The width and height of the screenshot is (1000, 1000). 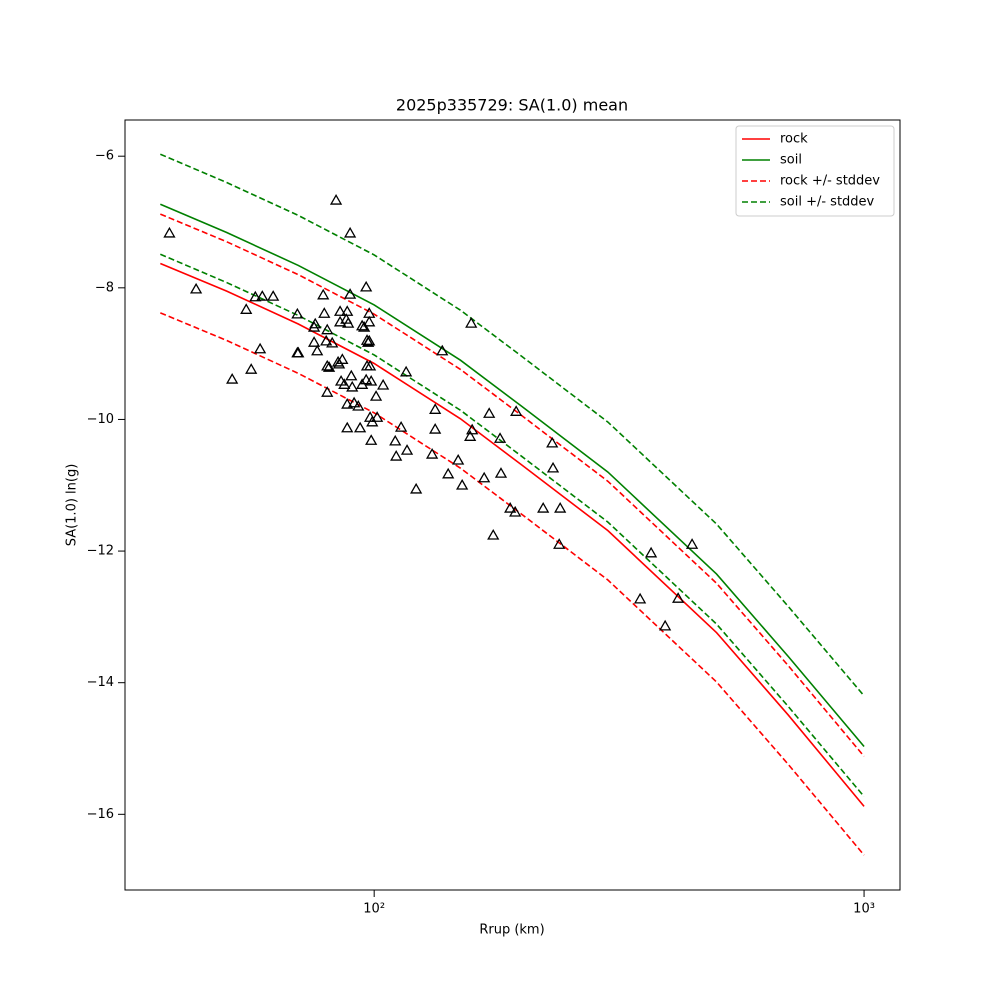 What do you see at coordinates (100, 551) in the screenshot?
I see `y-tick-label: −12` at bounding box center [100, 551].